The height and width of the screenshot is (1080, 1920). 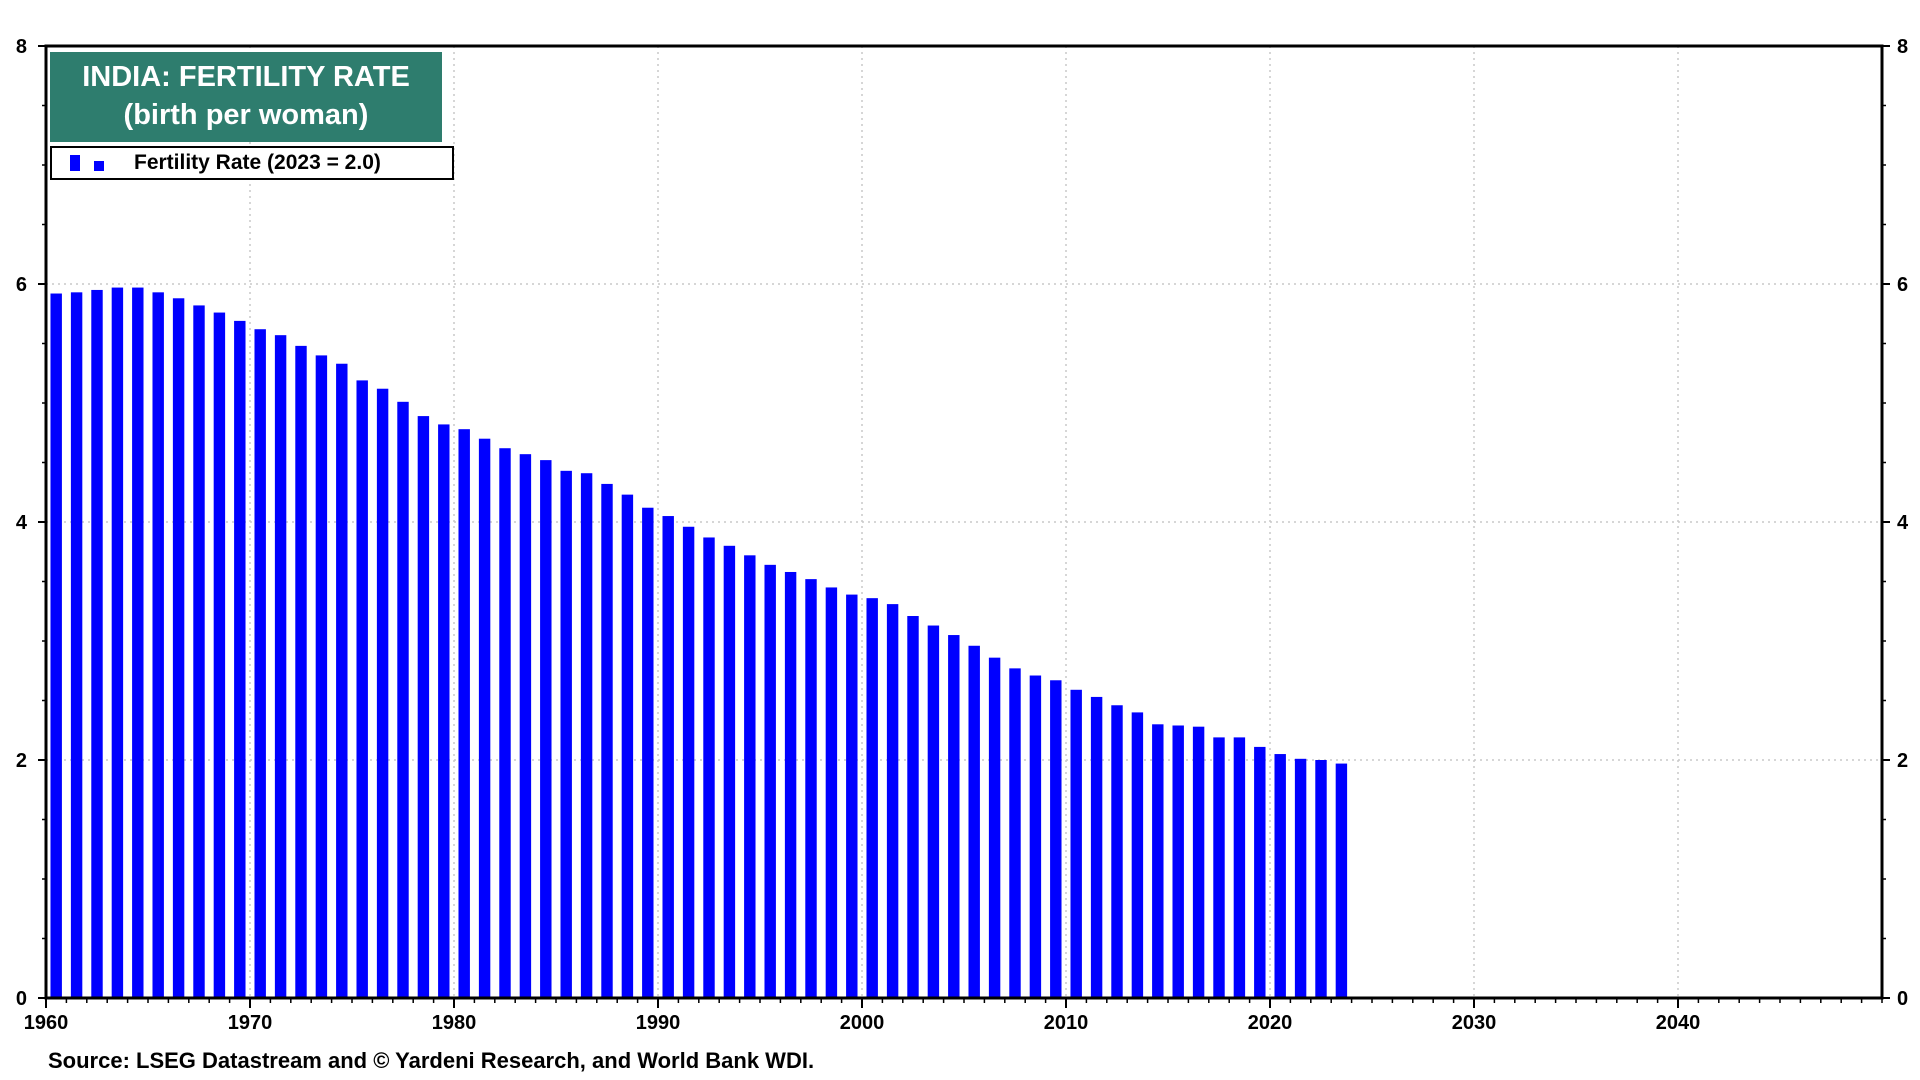 What do you see at coordinates (913, 807) in the screenshot?
I see `bar-2002` at bounding box center [913, 807].